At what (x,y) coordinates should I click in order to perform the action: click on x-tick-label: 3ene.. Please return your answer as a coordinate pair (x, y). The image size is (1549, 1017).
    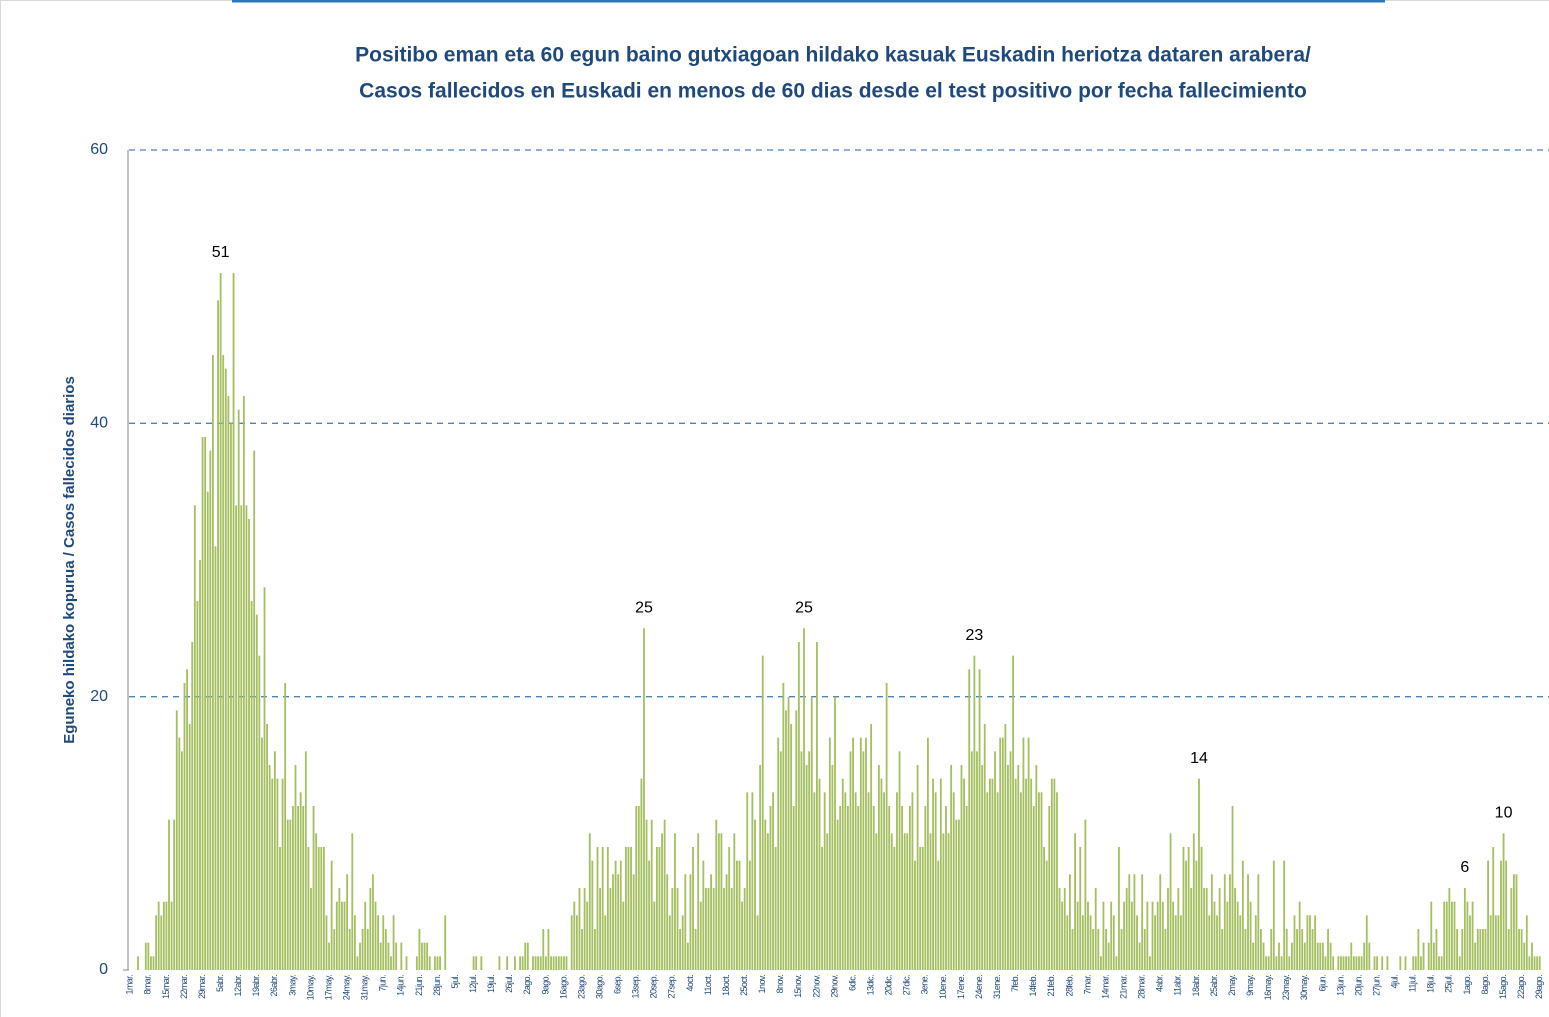
    Looking at the image, I should click on (925, 985).